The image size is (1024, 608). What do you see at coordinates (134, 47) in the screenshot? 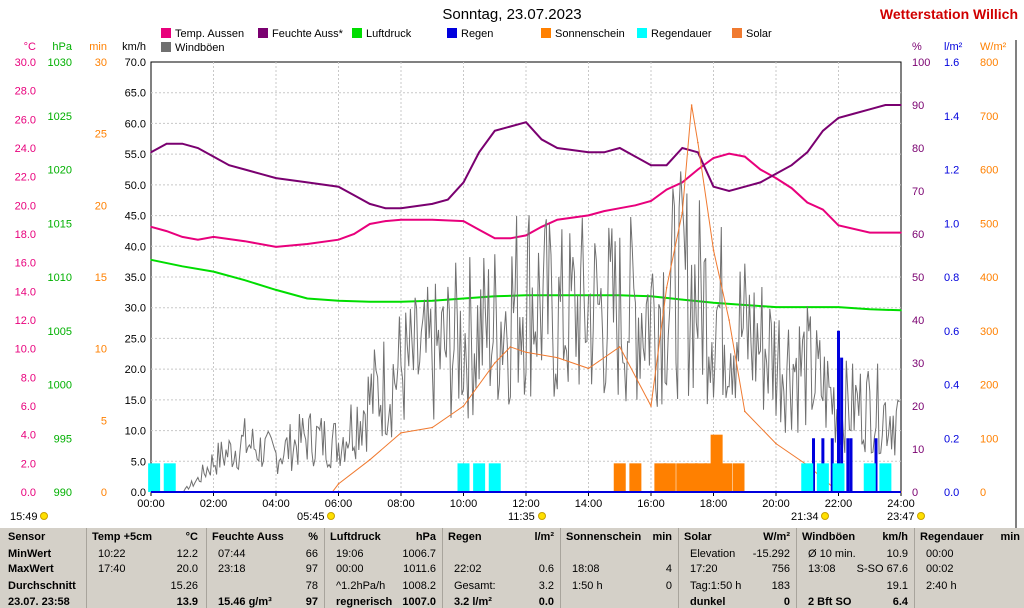
I see `wind-axis-unit: km/h` at bounding box center [134, 47].